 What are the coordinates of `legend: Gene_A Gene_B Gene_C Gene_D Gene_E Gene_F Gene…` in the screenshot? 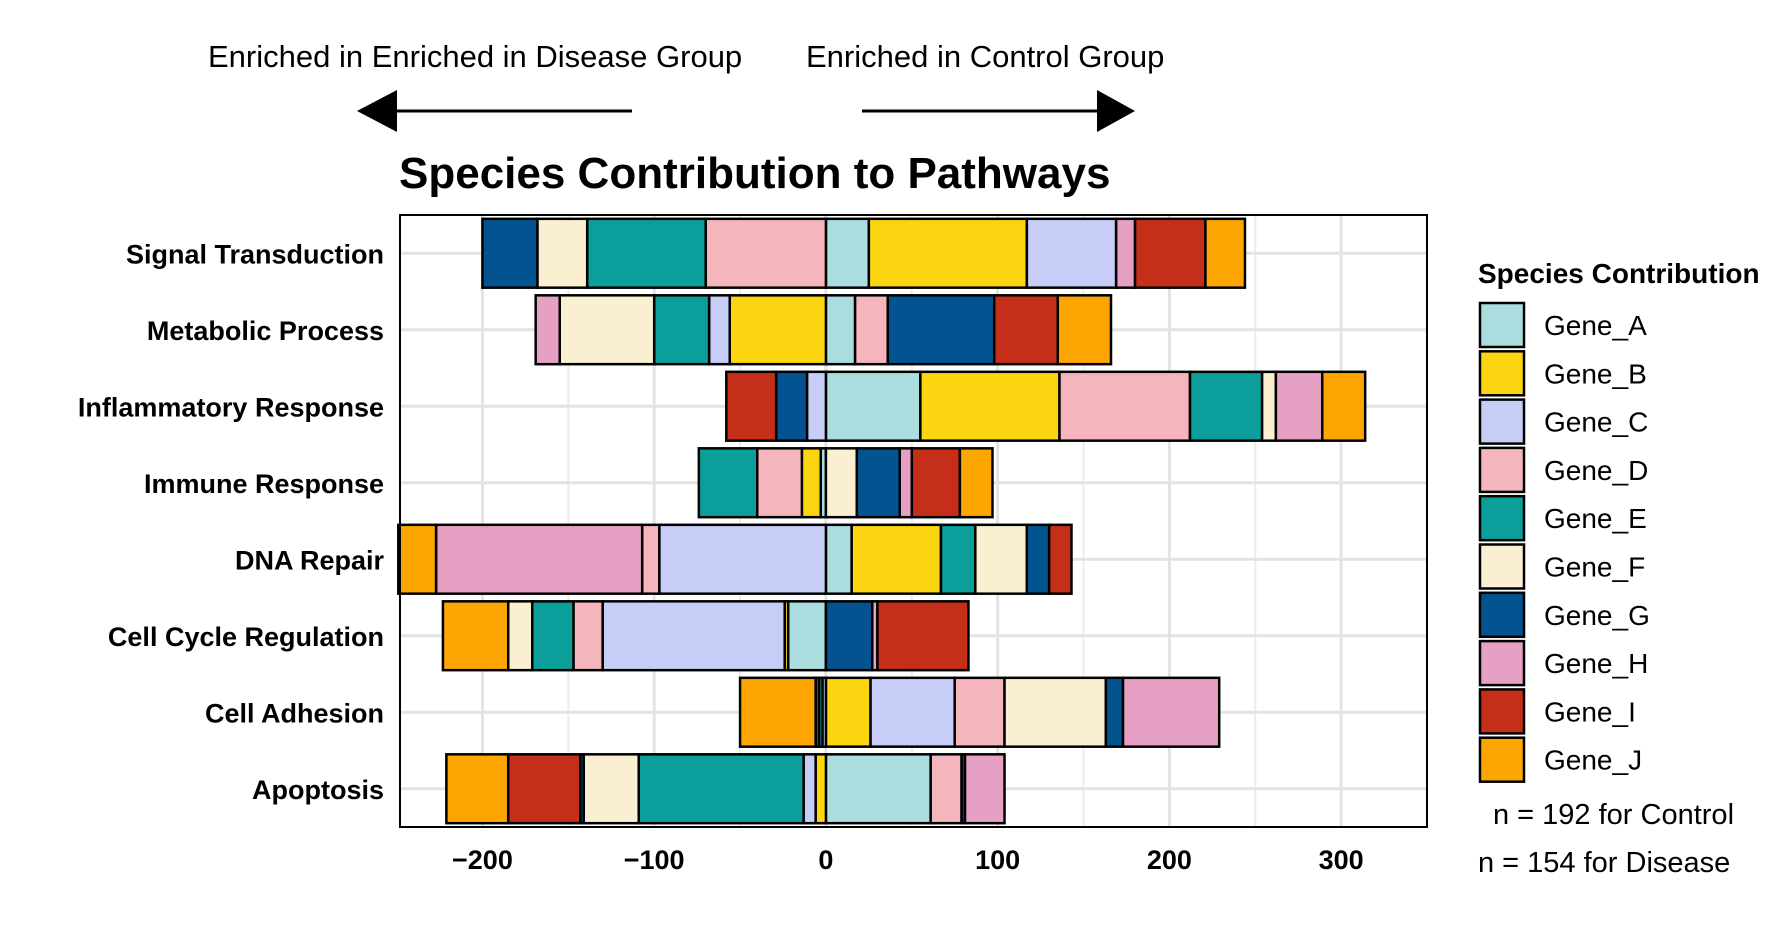 It's located at (1564, 542).